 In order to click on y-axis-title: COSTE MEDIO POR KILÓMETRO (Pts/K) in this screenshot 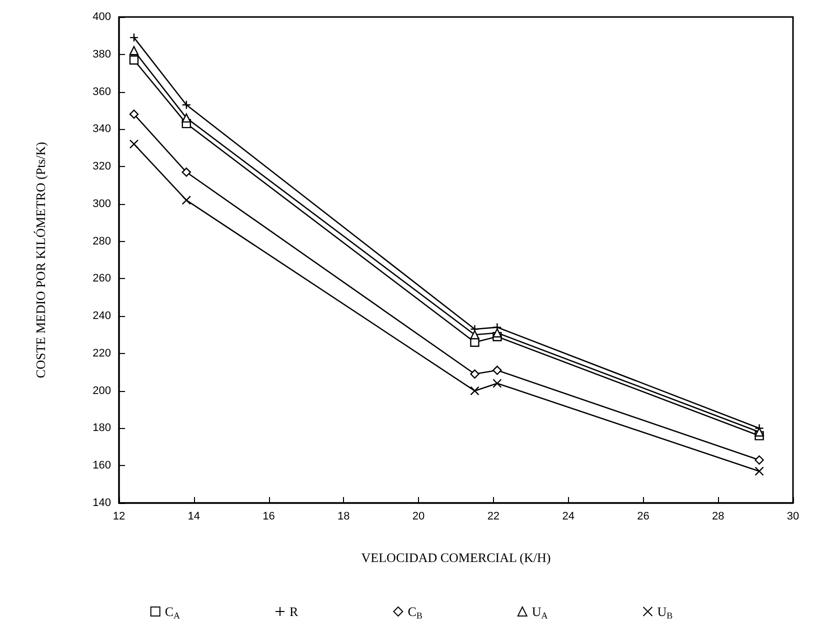, I will do `click(40, 260)`.